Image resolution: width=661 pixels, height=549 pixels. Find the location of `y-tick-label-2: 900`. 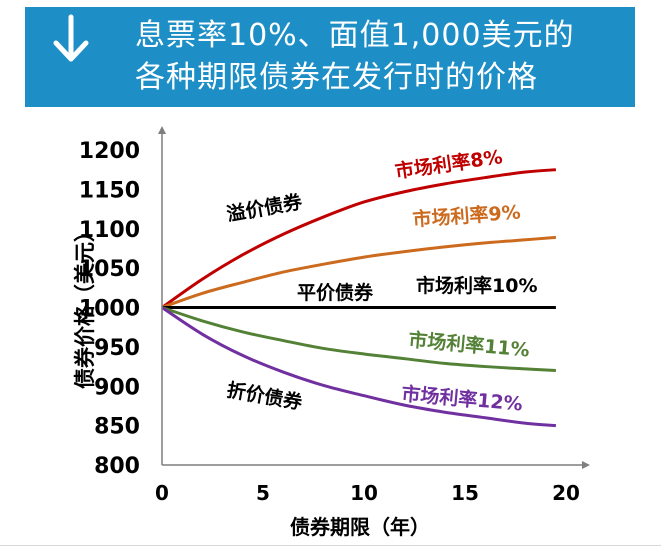

y-tick-label-2: 900 is located at coordinates (117, 387).